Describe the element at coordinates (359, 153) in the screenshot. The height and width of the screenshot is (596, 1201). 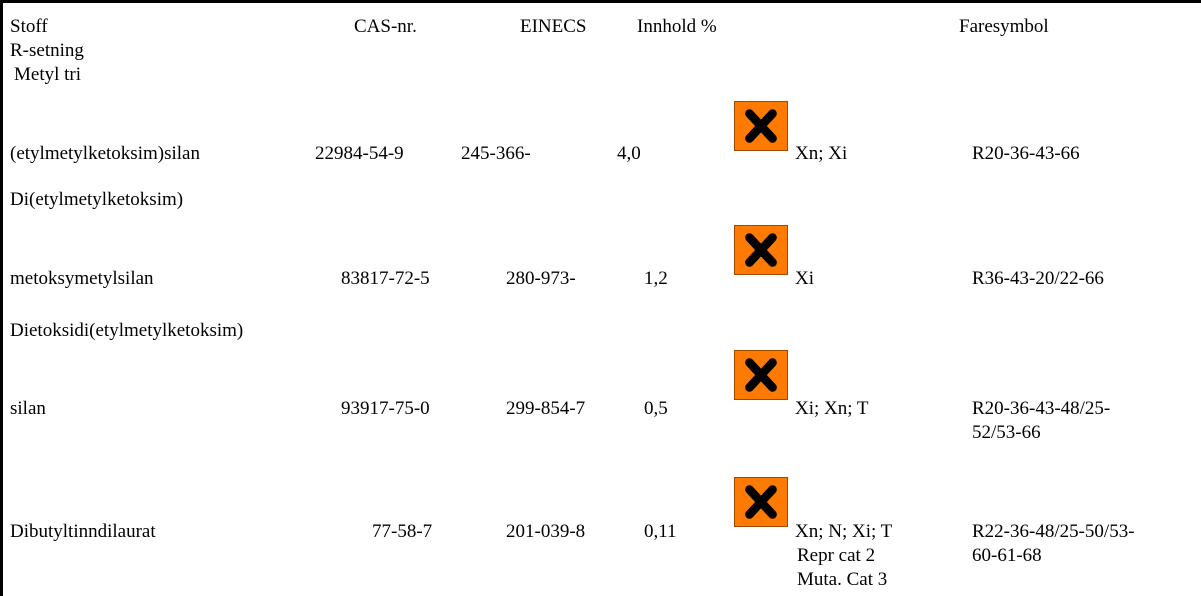
I see `row-1-cas: 22984-54-9` at that location.